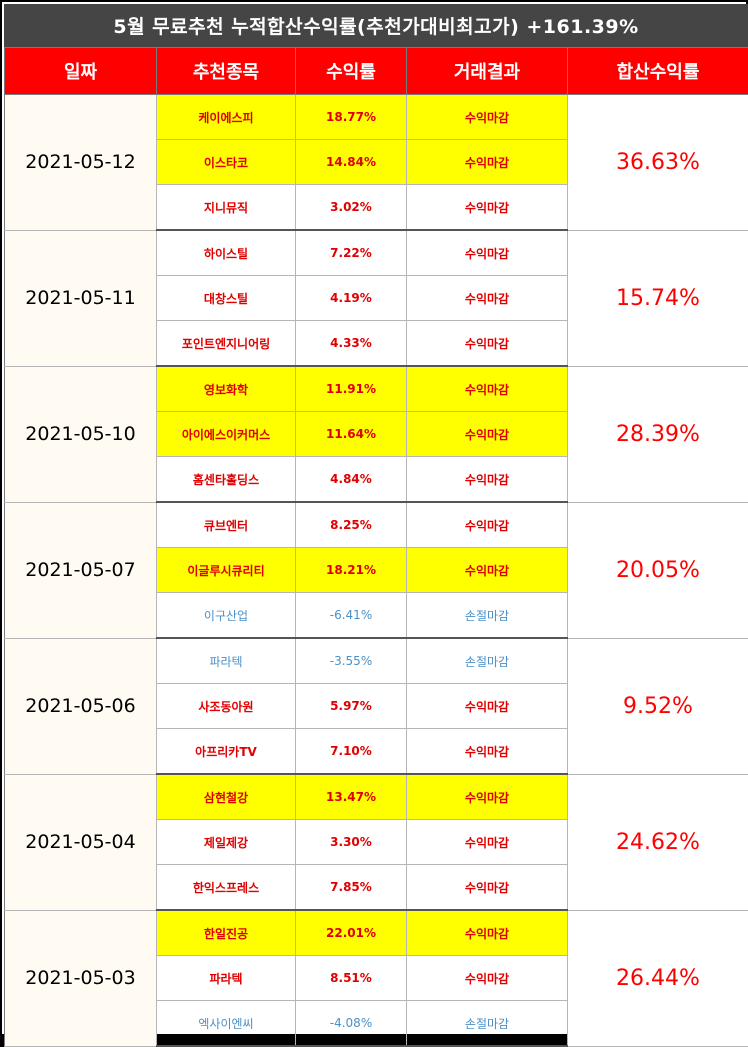 The width and height of the screenshot is (748, 1047). Describe the element at coordinates (351, 480) in the screenshot. I see `return-rate-cell: 4.84%` at that location.